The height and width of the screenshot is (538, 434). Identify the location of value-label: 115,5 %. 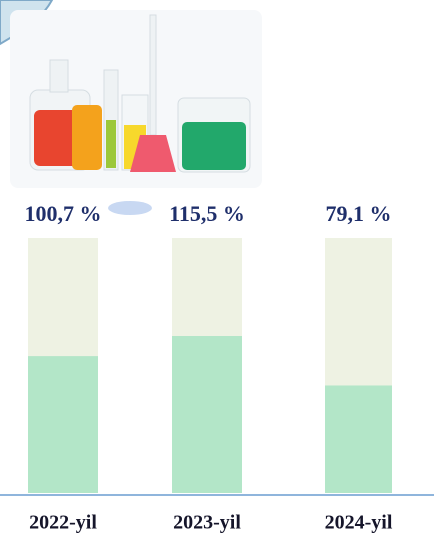
(207, 213).